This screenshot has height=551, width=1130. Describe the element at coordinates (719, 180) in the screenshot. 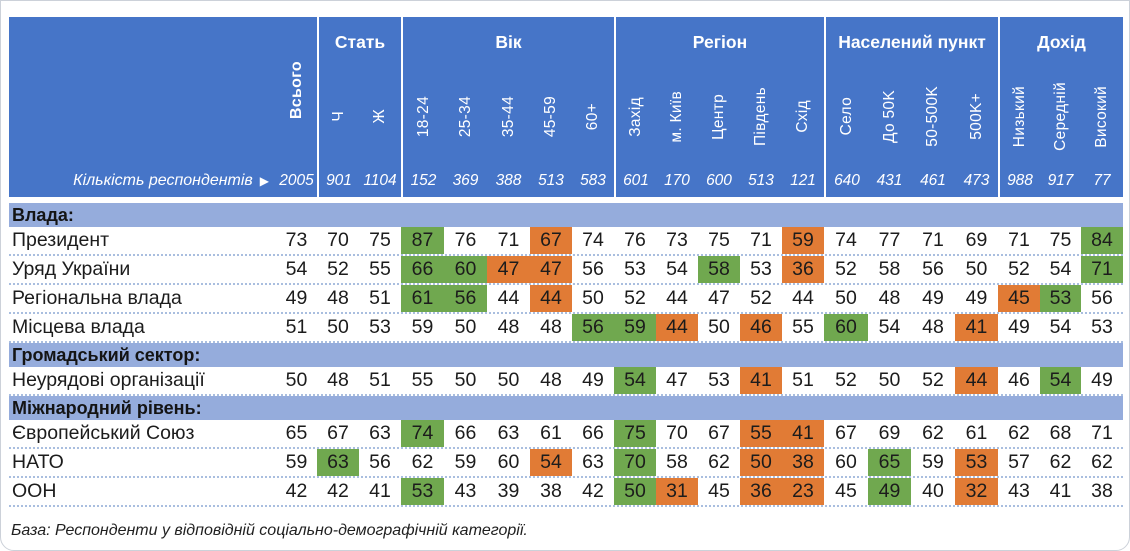

I see `respondent-count: 600` at that location.